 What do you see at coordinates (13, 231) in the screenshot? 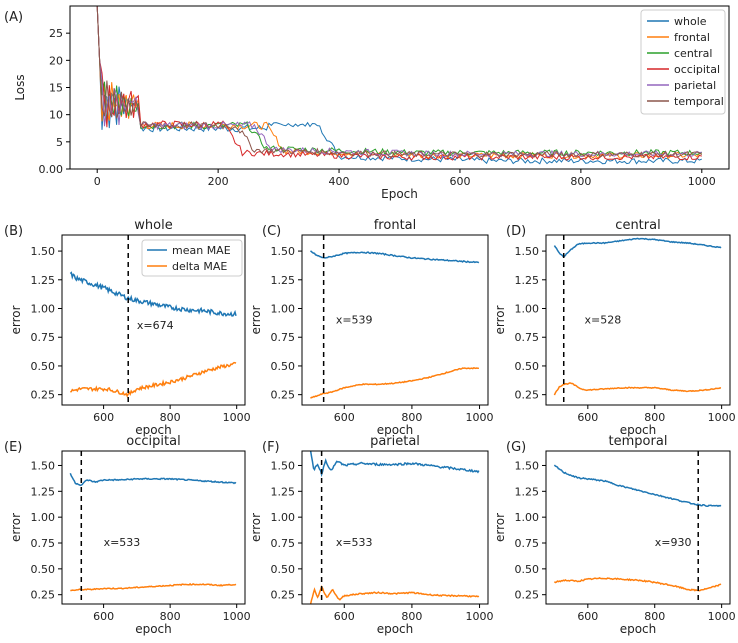
I see `panel-label: (B)` at bounding box center [13, 231].